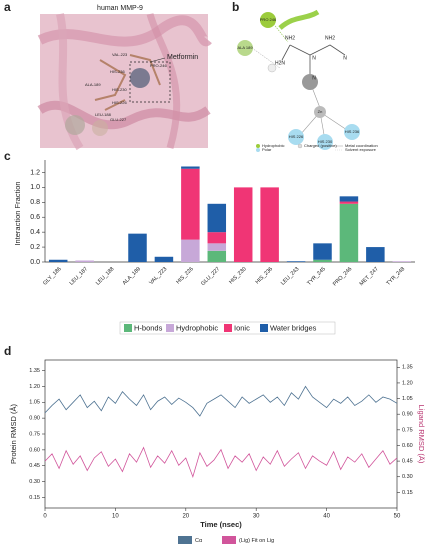  What do you see at coordinates (35, 172) in the screenshot?
I see `y-tick-label: 1.2` at bounding box center [35, 172].